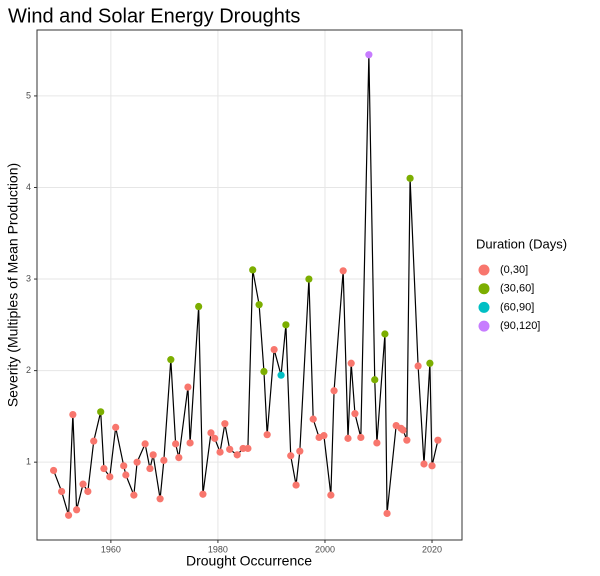  I want to click on legend-label: (30,60], so click(517, 289).